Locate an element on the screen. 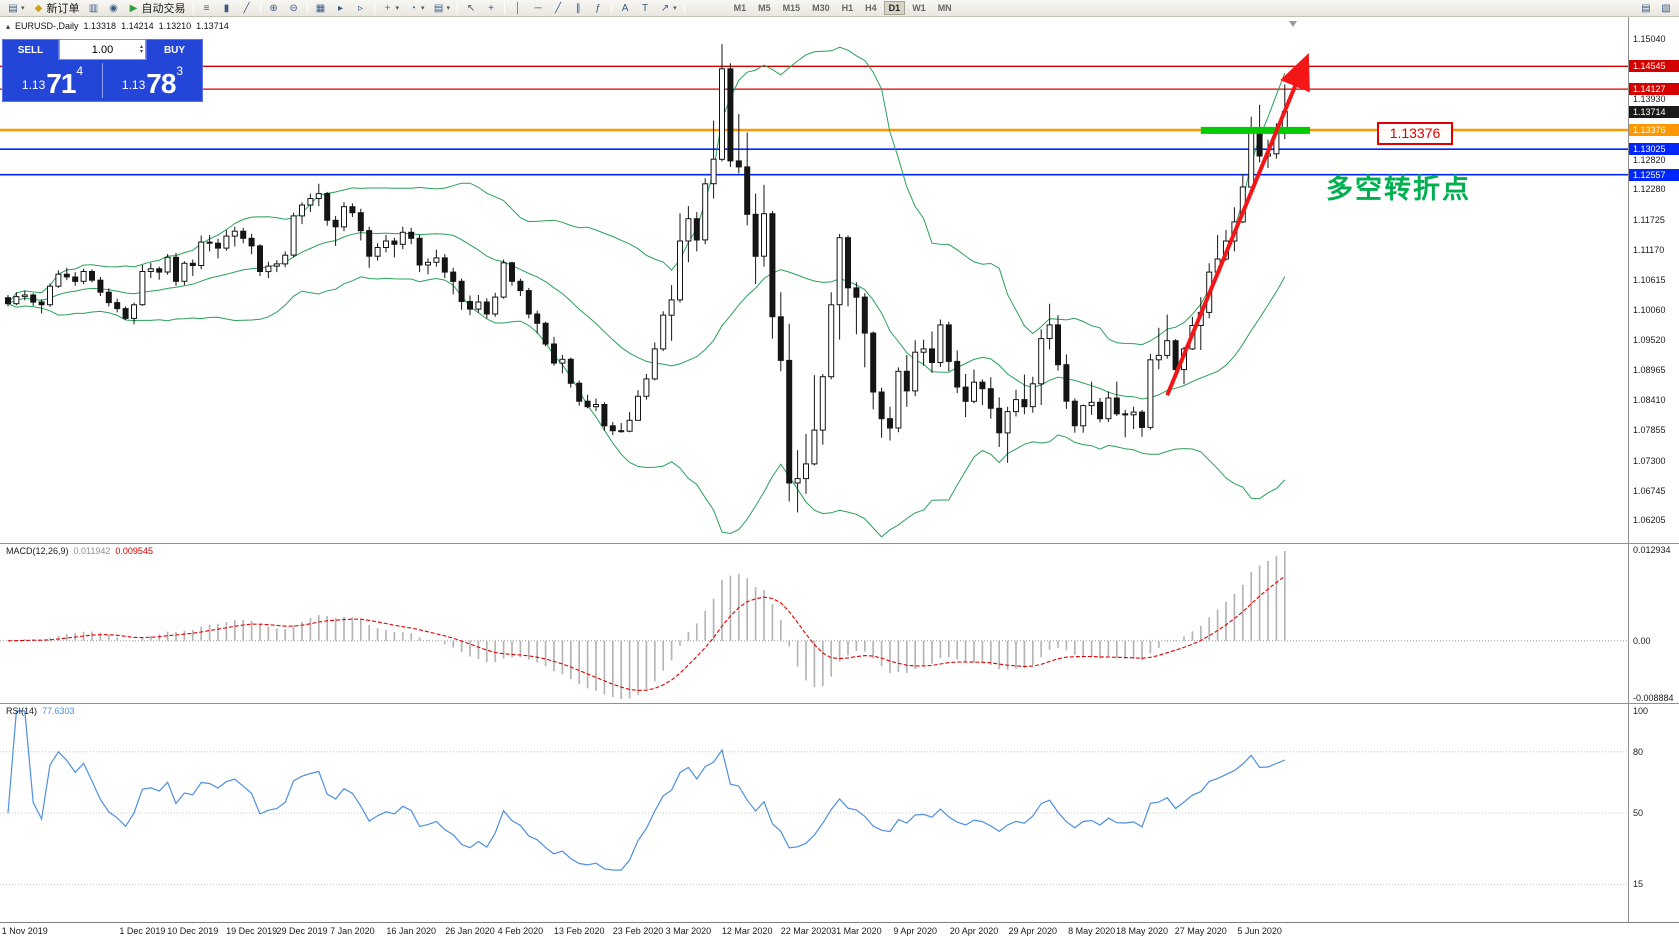 Image resolution: width=1679 pixels, height=940 pixels. bar-chart-icon: ≡ is located at coordinates (206, 8).